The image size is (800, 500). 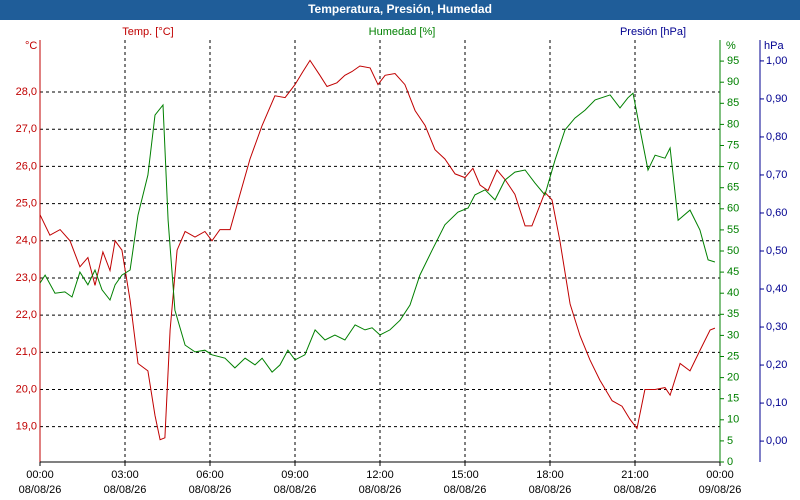 I want to click on y2-tick-label: 40, so click(x=733, y=293).